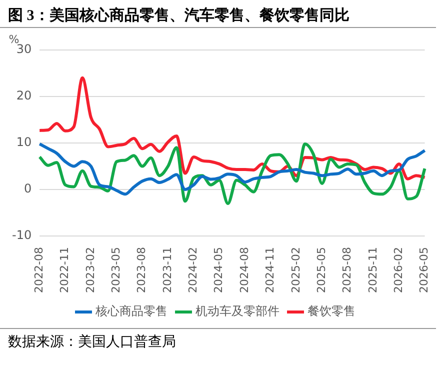 This screenshot has height=366, width=441. What do you see at coordinates (90, 270) in the screenshot?
I see `x-tick-label: 2023-02` at bounding box center [90, 270].